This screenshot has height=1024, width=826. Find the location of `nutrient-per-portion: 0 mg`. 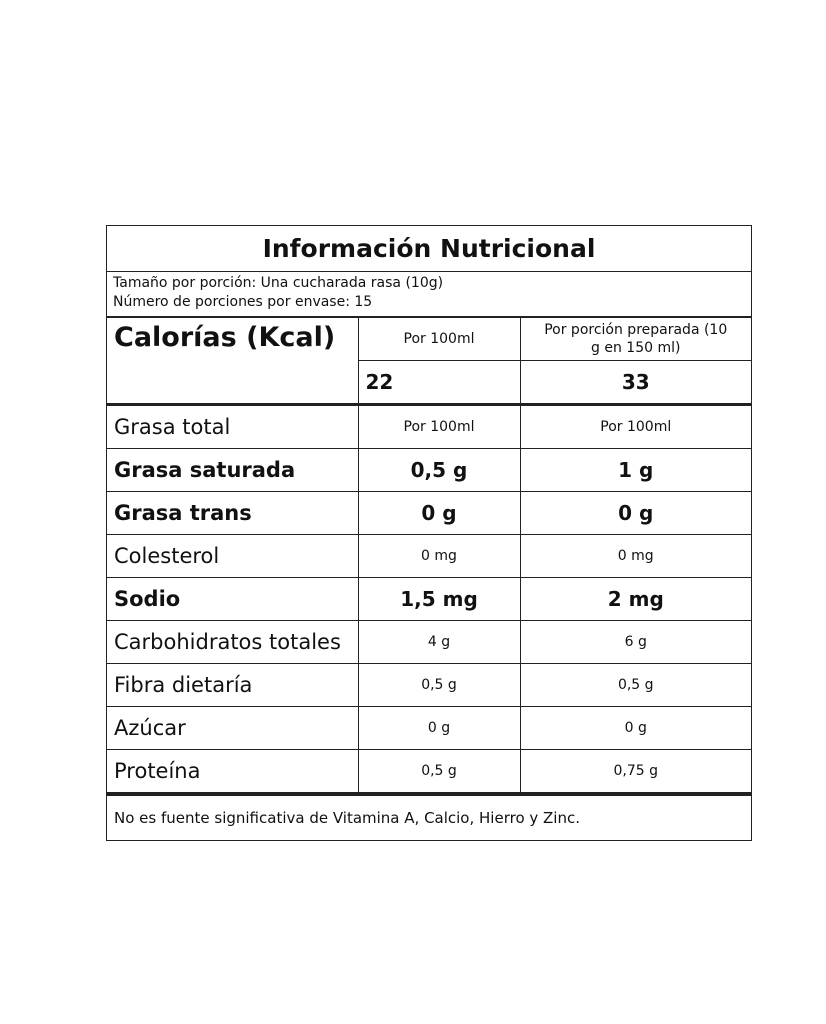

nutrient-per-portion: 0 mg is located at coordinates (635, 556).